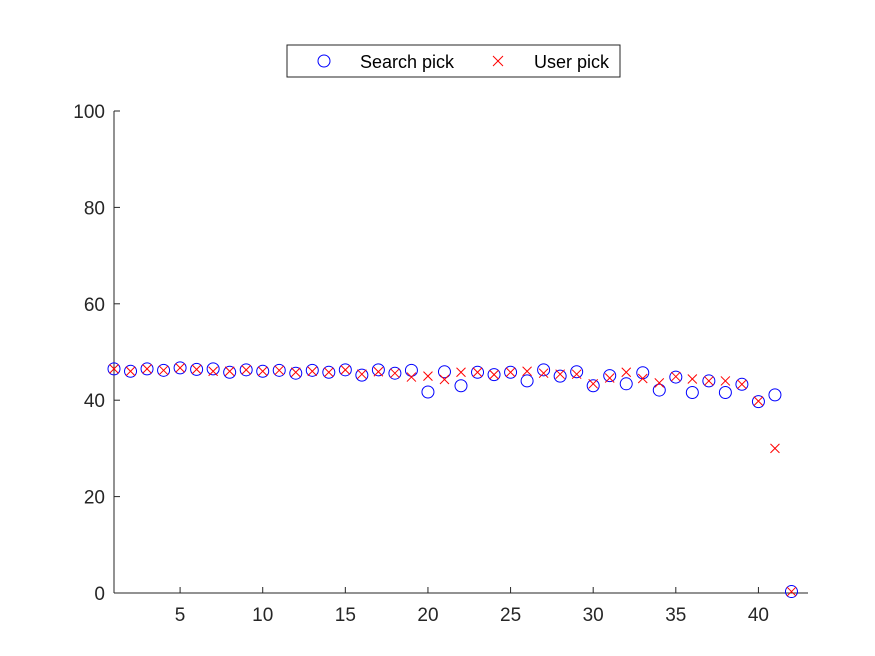 The height and width of the screenshot is (656, 875). I want to click on x-tick-label: 25, so click(510, 615).